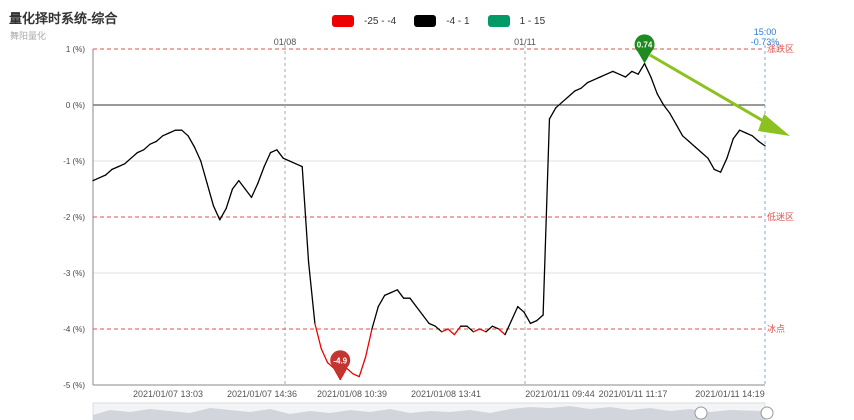 Image resolution: width=854 pixels, height=420 pixels. Describe the element at coordinates (780, 49) in the screenshot. I see `threshold-label: 涨跌区` at that location.